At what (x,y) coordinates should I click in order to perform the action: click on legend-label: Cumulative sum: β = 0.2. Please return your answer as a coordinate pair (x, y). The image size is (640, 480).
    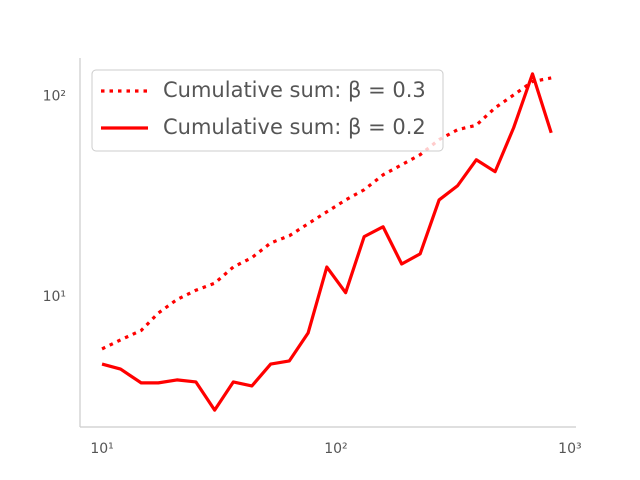
    Looking at the image, I should click on (294, 127).